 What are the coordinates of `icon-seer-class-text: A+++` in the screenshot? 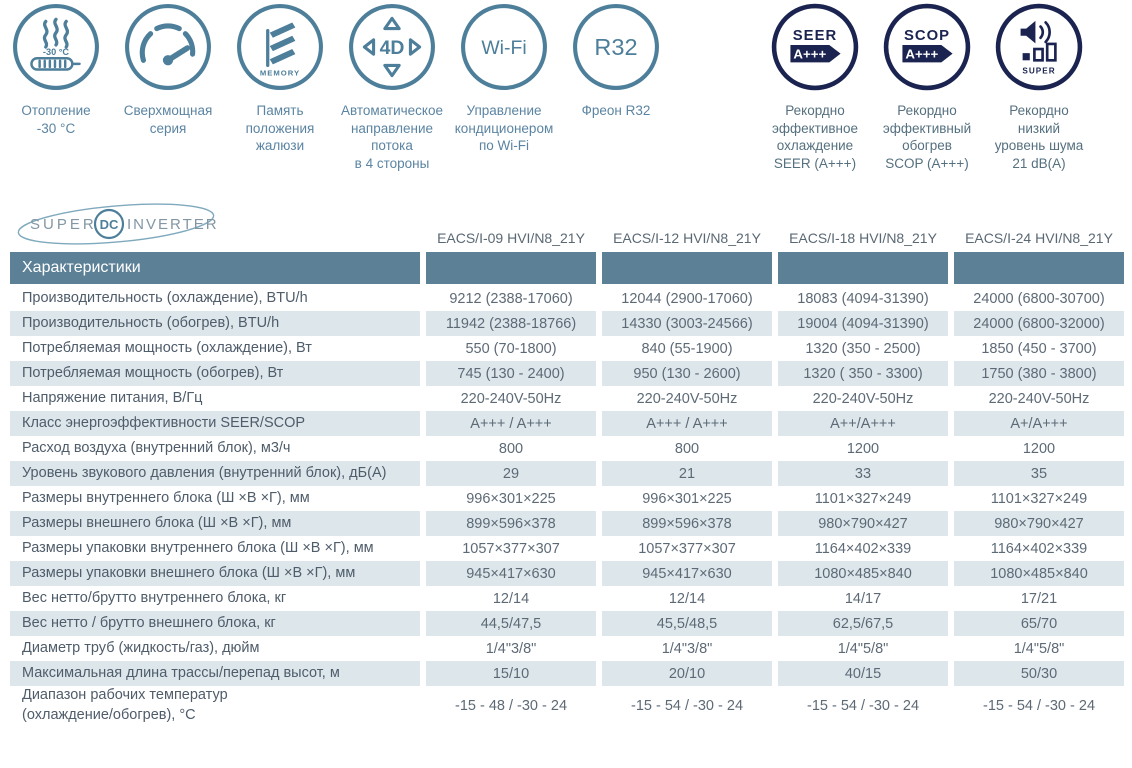 It's located at (809, 53).